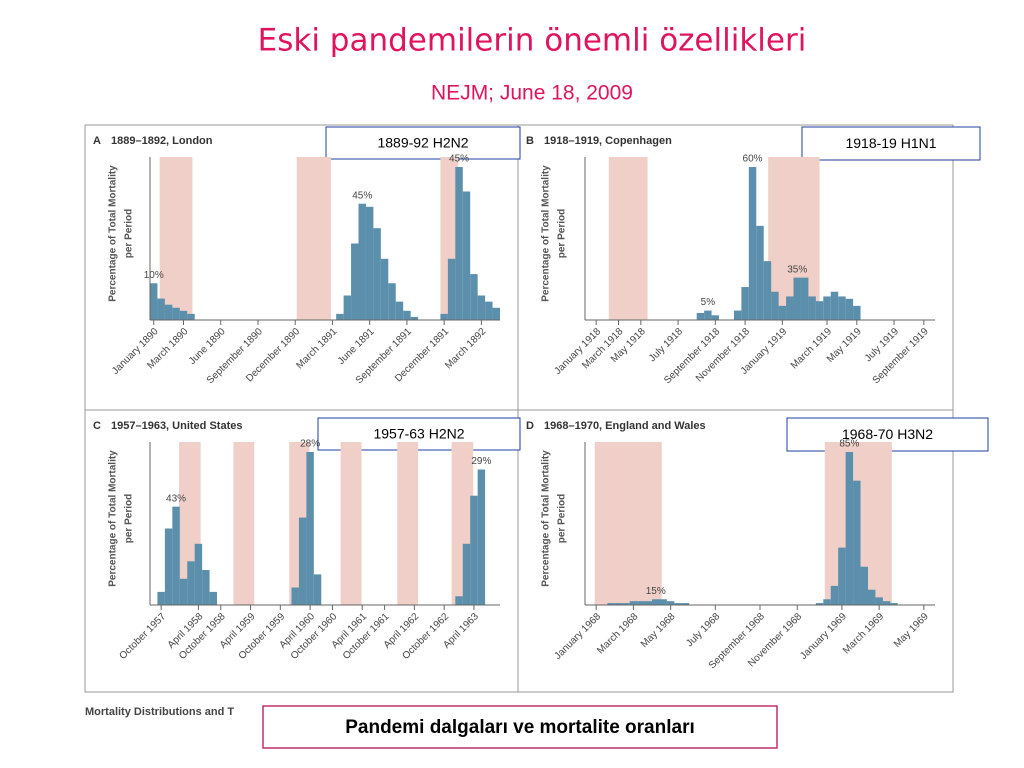 The image size is (1024, 768). I want to click on caption-box, so click(520, 727).